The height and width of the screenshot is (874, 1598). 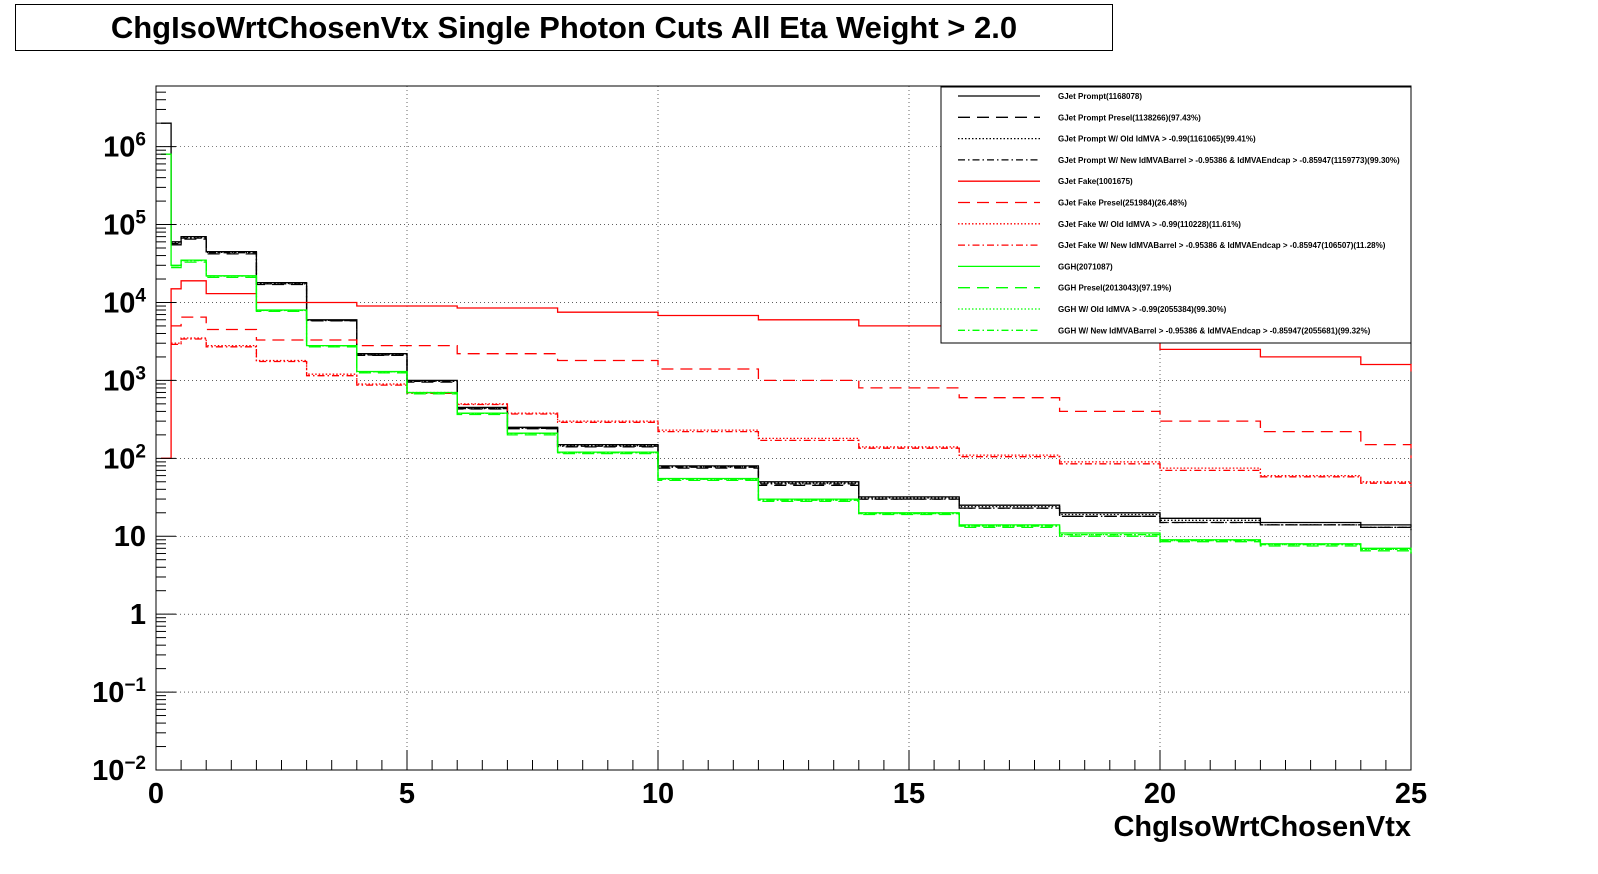 I want to click on y-tick-exponent: 6, so click(x=140, y=140).